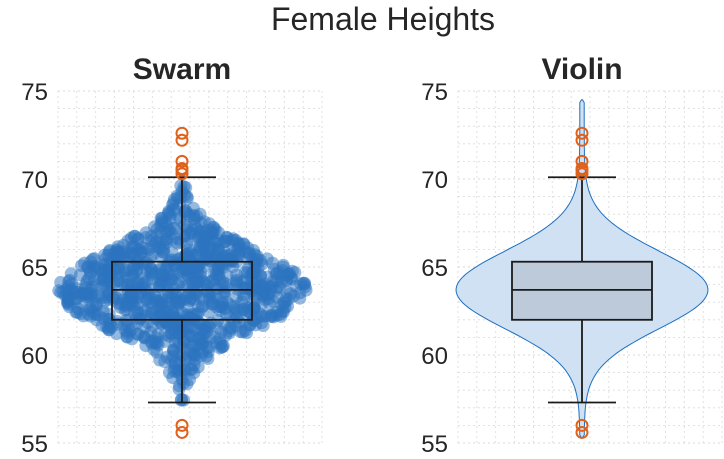  Describe the element at coordinates (182, 69) in the screenshot. I see `swarm-axes-title: Swarm` at that location.